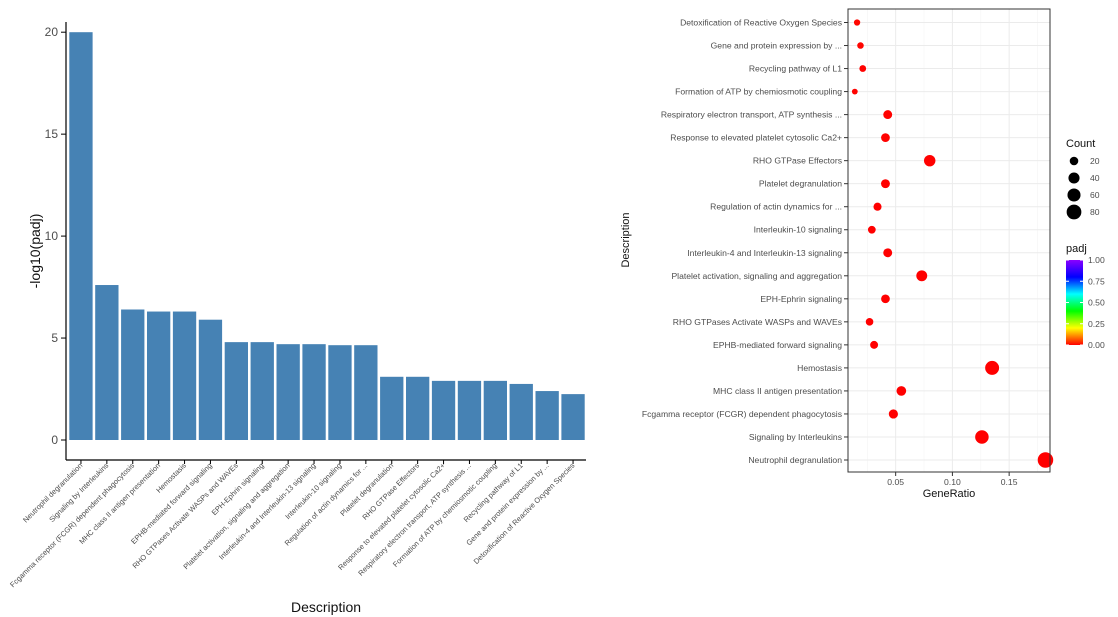  What do you see at coordinates (52, 32) in the screenshot?
I see `bar-y-tick-label: 20` at bounding box center [52, 32].